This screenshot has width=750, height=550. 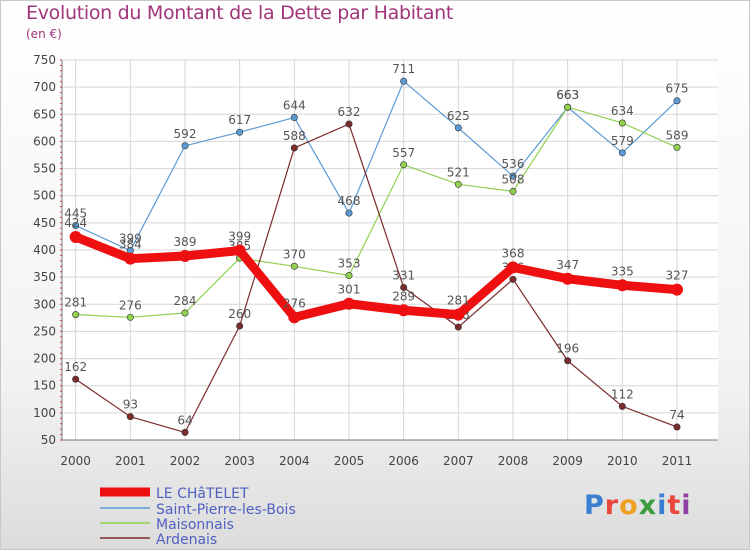 What do you see at coordinates (349, 112) in the screenshot?
I see `data-label: 632` at bounding box center [349, 112].